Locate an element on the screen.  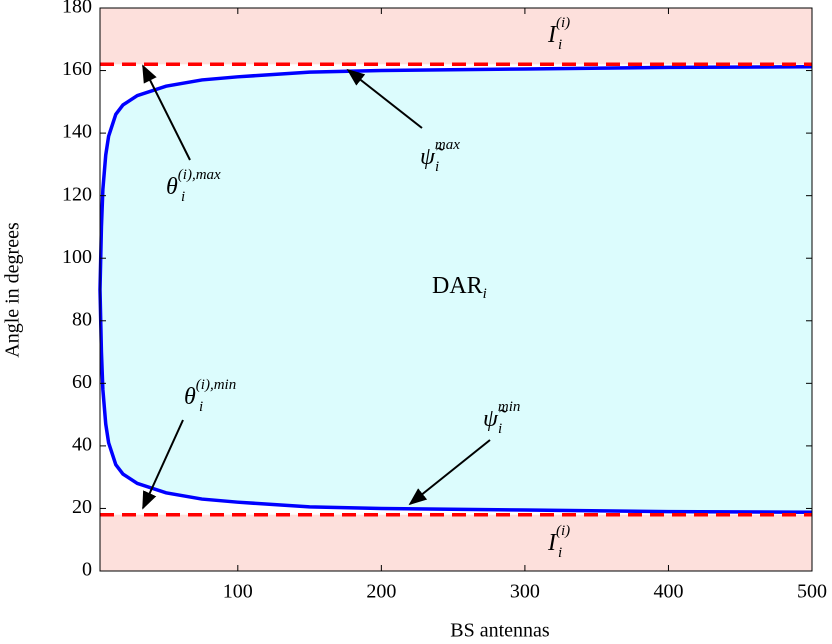
annotation-sup: max is located at coordinates (447, 145).